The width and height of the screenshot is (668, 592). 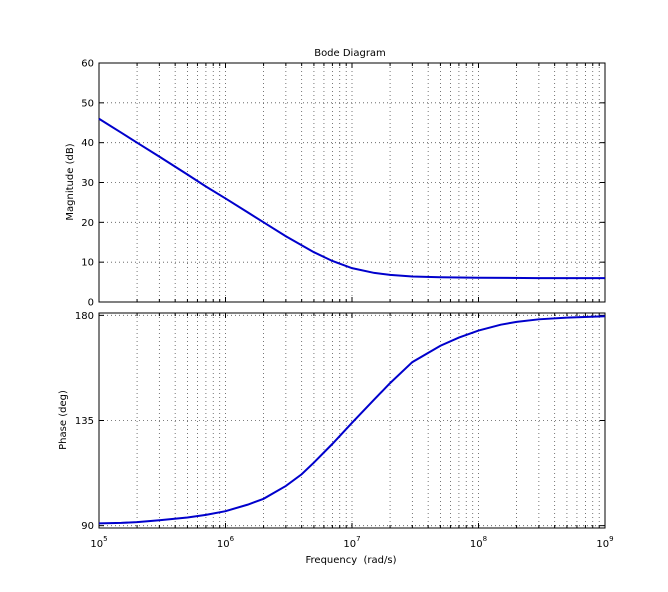 I want to click on y-axis-label-phase: Phase (deg), so click(x=63, y=420).